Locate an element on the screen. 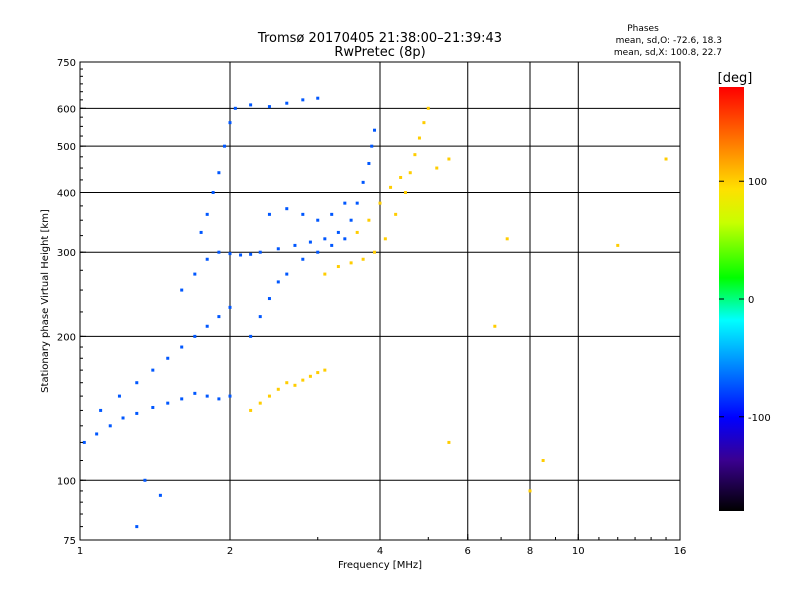 The height and width of the screenshot is (604, 800). y-tick-label: 400 is located at coordinates (66, 193).